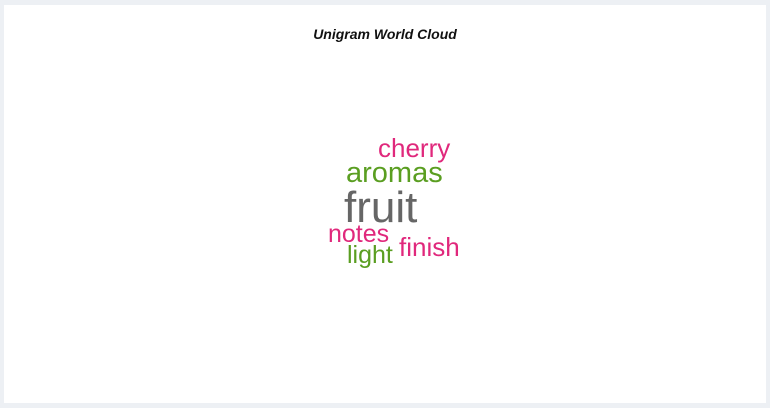 This screenshot has height=408, width=770. I want to click on word-light: light, so click(370, 255).